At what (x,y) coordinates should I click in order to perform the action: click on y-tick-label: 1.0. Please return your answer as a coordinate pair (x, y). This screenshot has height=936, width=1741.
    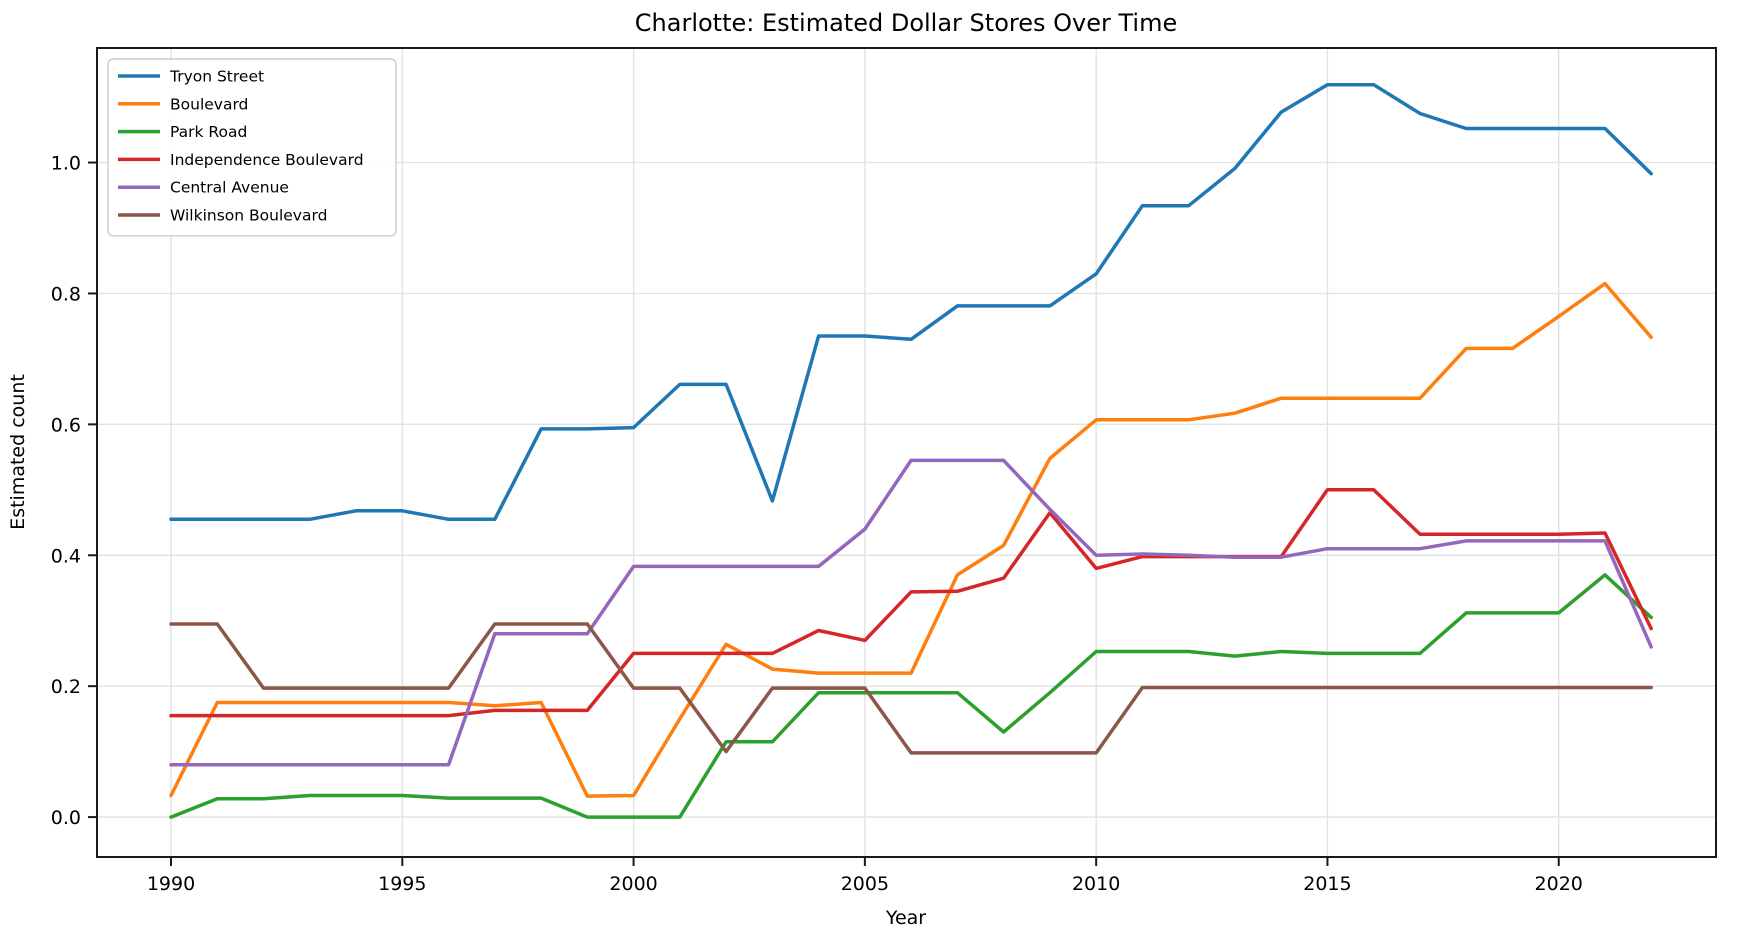
    Looking at the image, I should click on (66, 164).